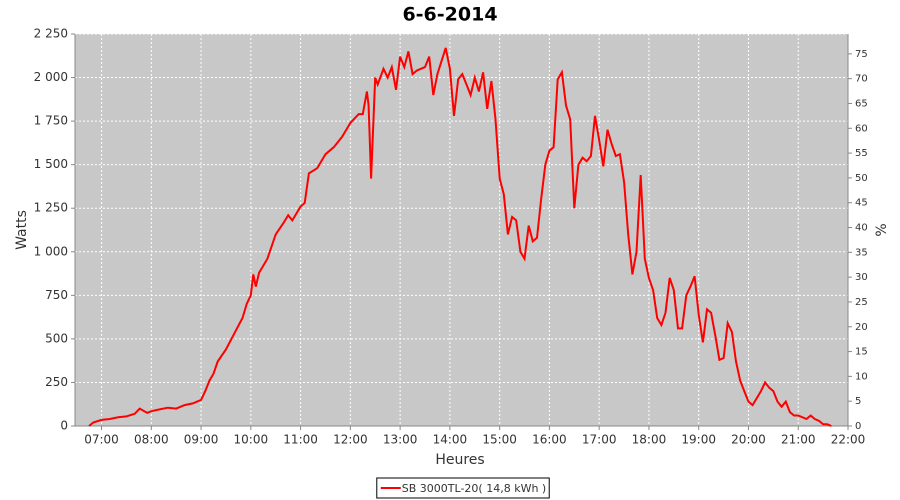 This screenshot has height=500, width=900. I want to click on x-tick-label: 13:00, so click(400, 440).